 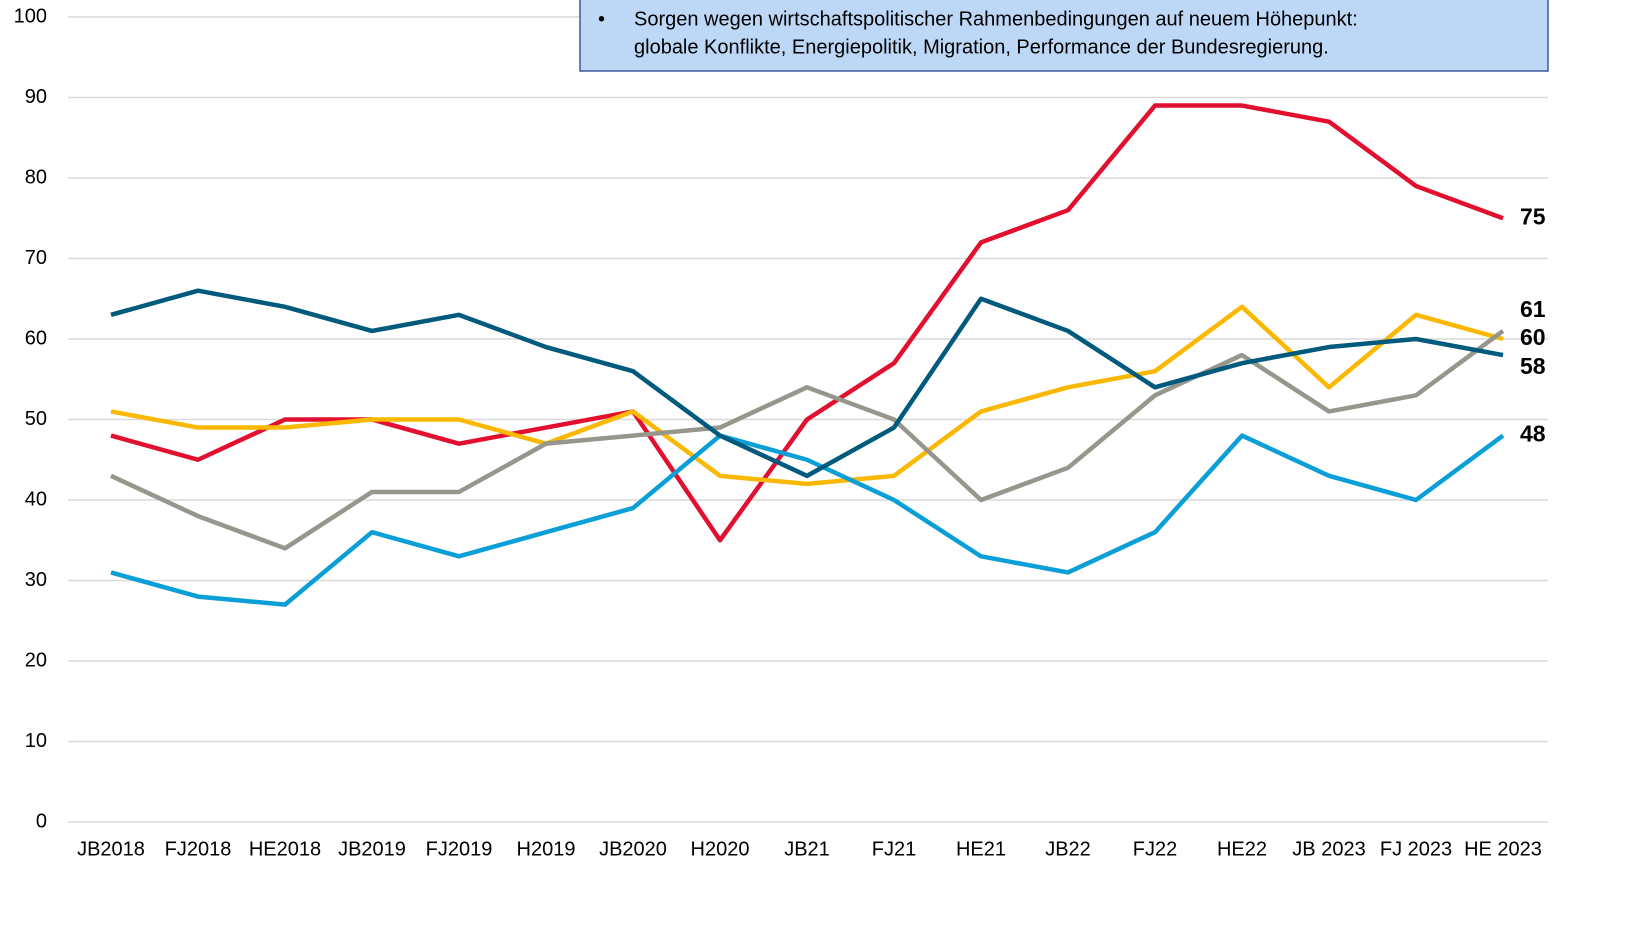 What do you see at coordinates (36, 499) in the screenshot?
I see `y-tick-label: 40` at bounding box center [36, 499].